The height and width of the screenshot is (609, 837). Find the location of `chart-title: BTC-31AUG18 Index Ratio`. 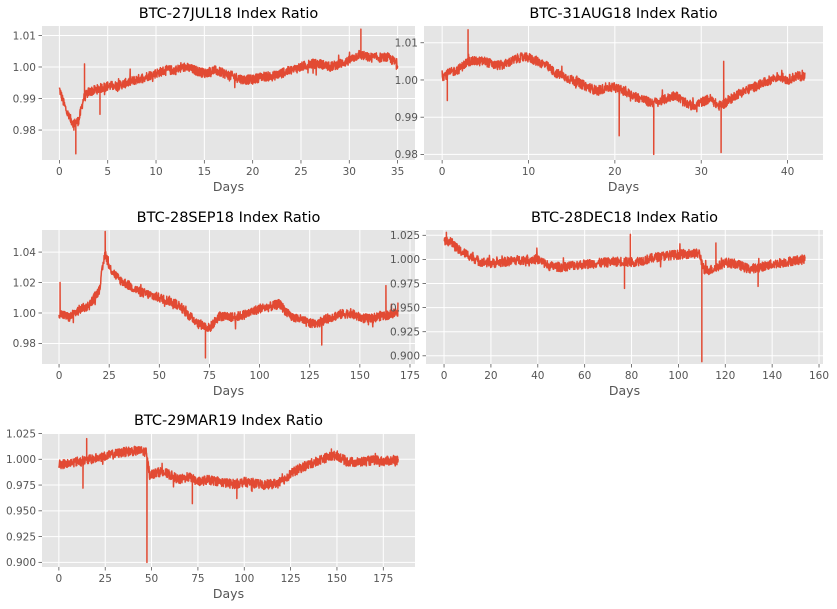

chart-title: BTC-31AUG18 Index Ratio is located at coordinates (623, 14).